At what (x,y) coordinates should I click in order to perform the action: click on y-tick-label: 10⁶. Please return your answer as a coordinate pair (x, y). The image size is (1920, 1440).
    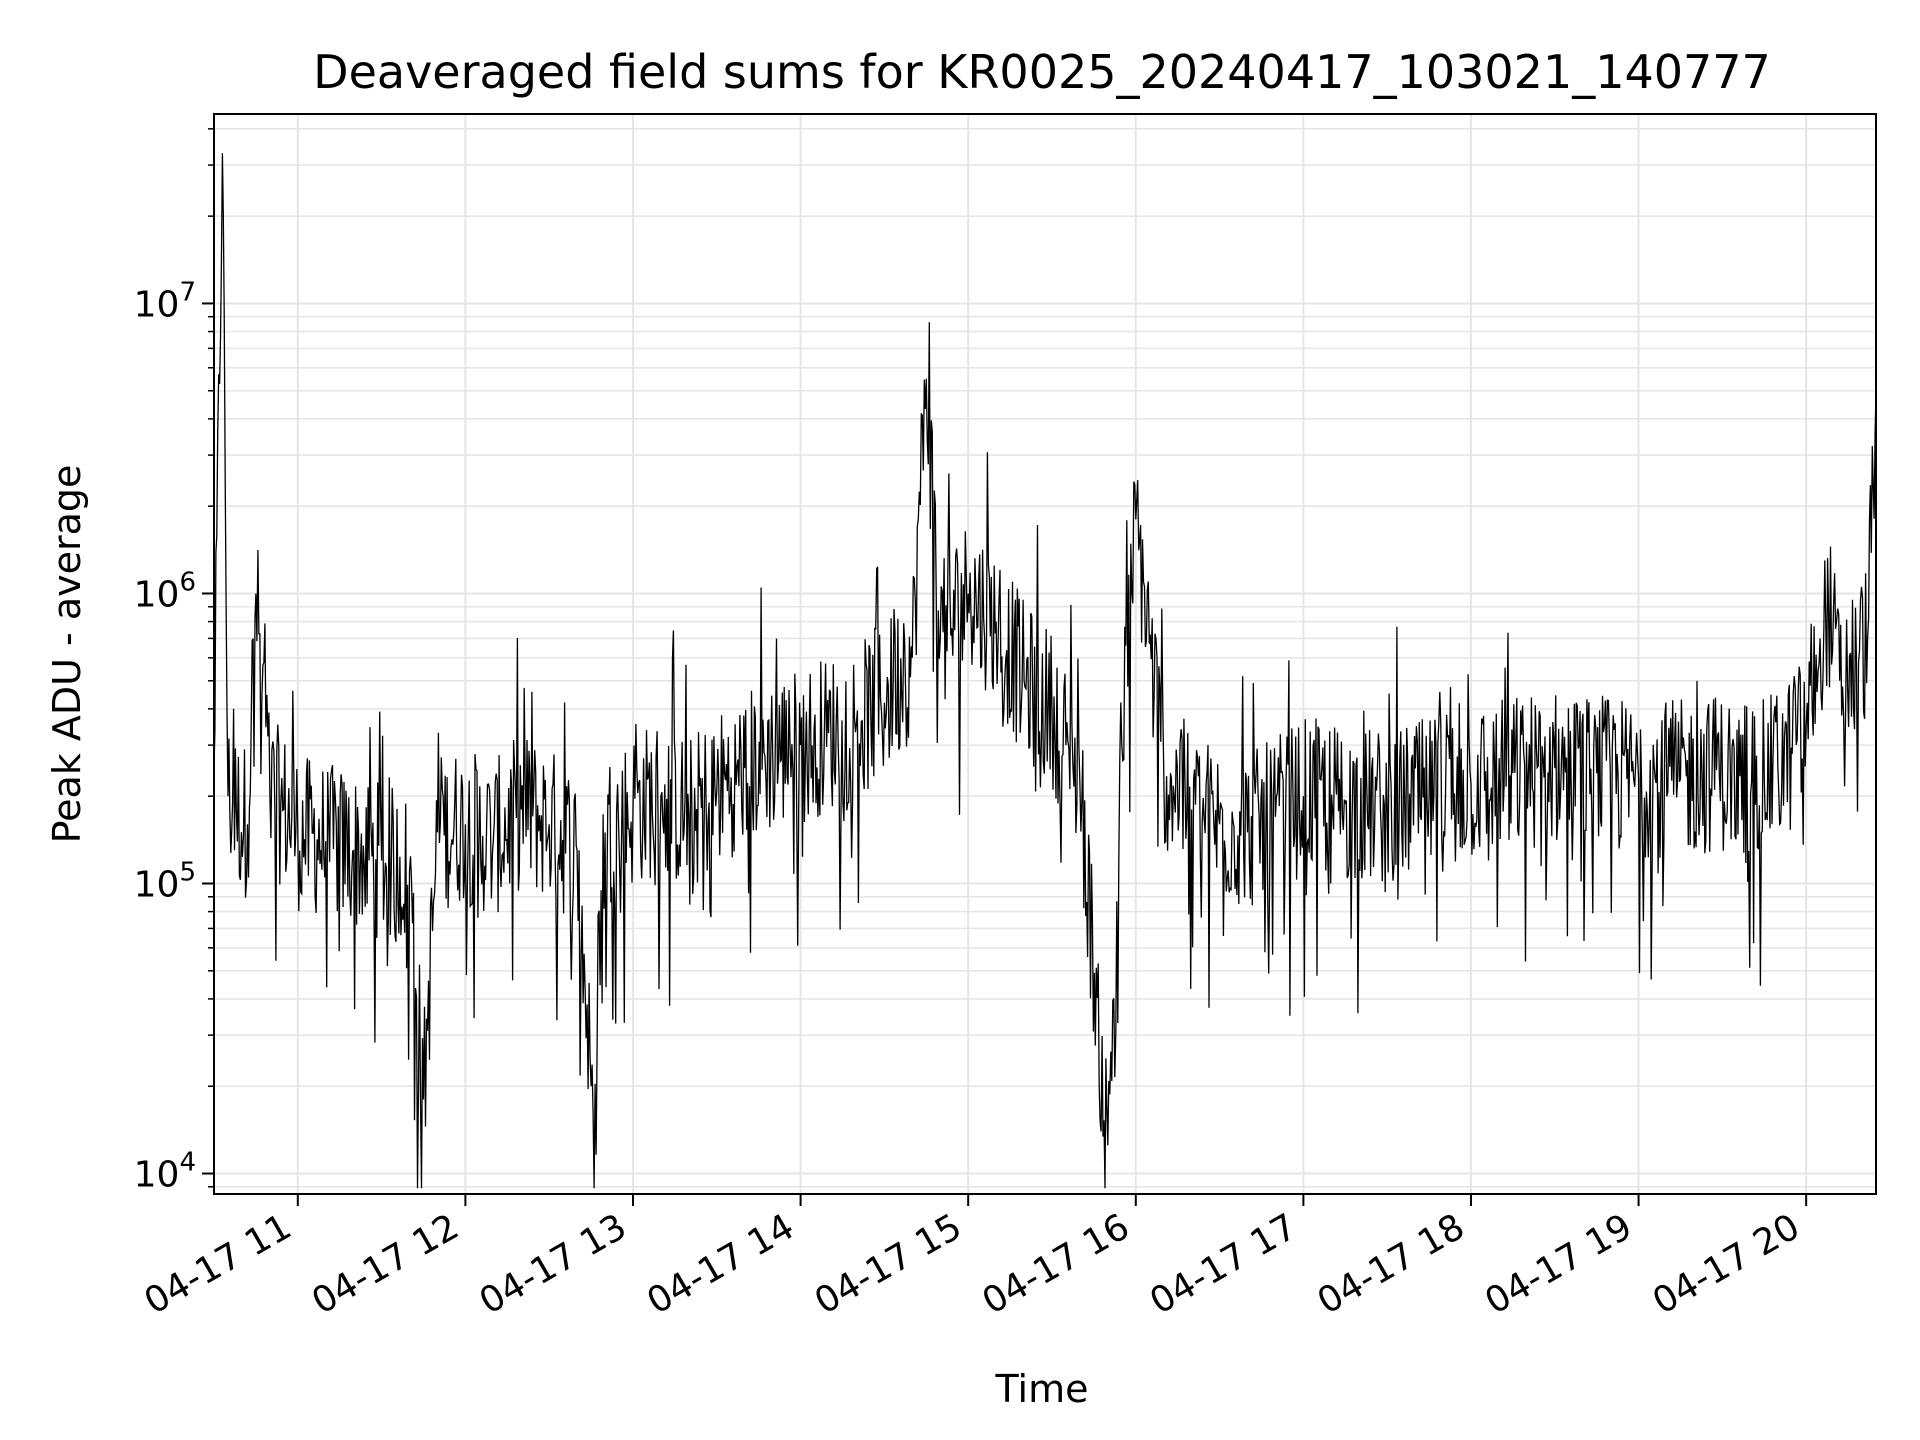
    Looking at the image, I should click on (165, 591).